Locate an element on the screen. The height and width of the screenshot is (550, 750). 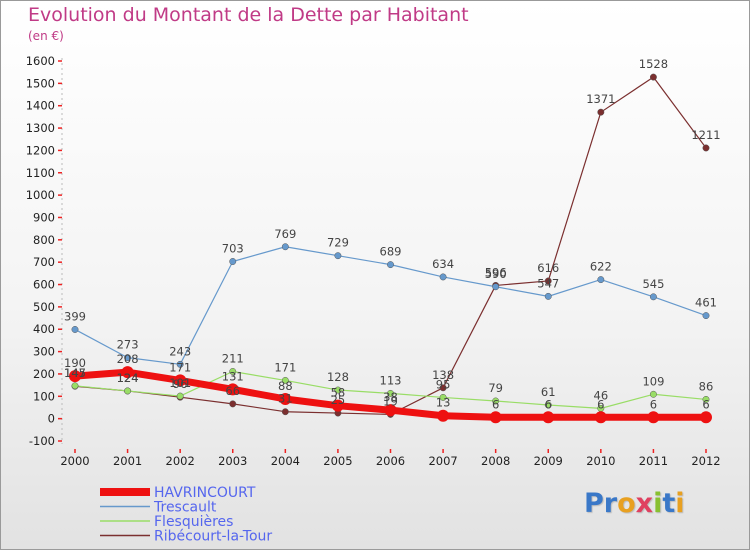
data-label: 634 is located at coordinates (443, 264).